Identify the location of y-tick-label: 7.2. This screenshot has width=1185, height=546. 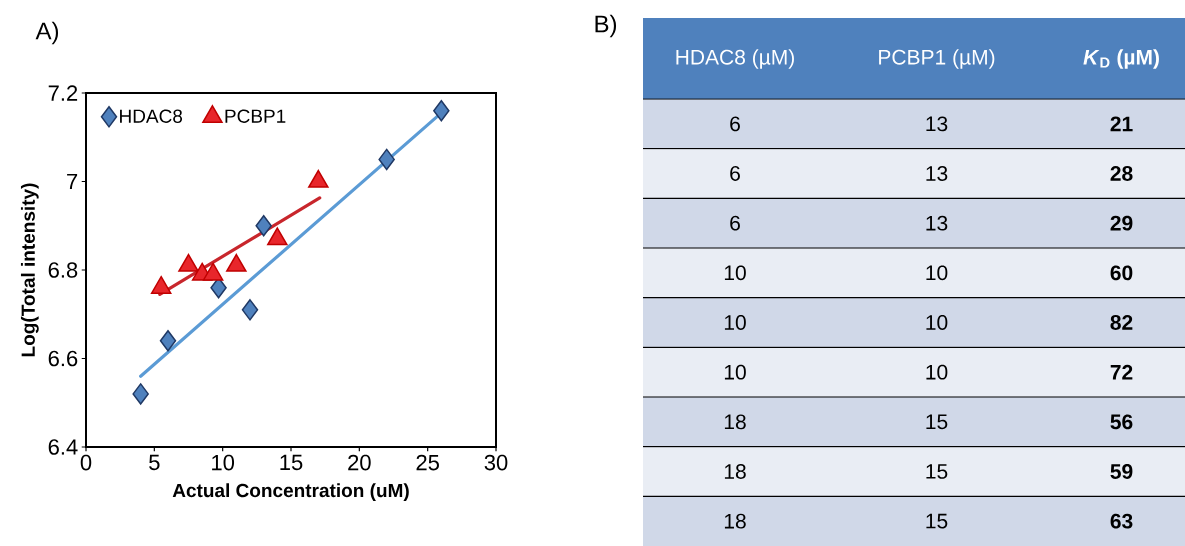
(63, 93).